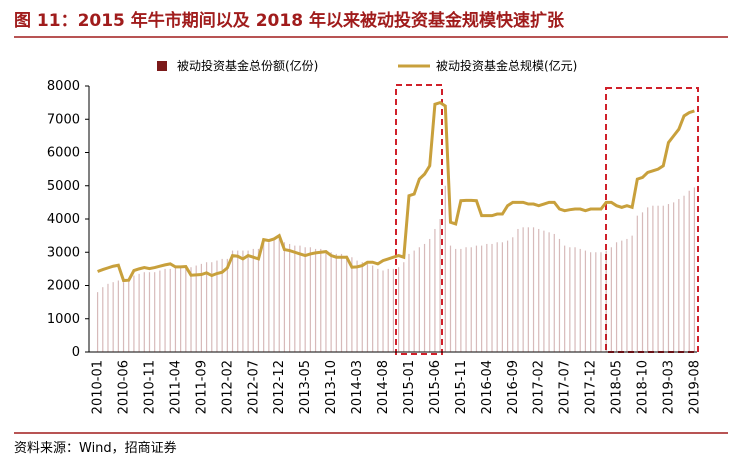 This screenshot has height=471, width=738. I want to click on x-tick-label: 2017-12, so click(591, 387).